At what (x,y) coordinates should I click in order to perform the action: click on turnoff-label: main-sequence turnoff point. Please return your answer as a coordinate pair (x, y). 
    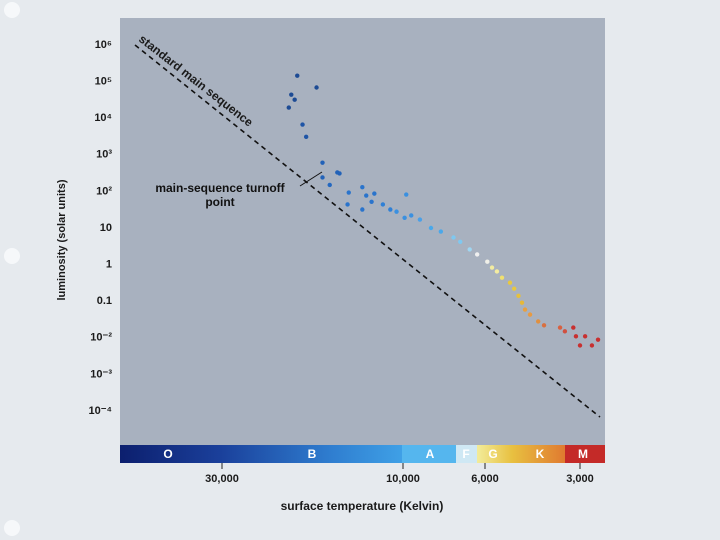
    Looking at the image, I should click on (220, 195).